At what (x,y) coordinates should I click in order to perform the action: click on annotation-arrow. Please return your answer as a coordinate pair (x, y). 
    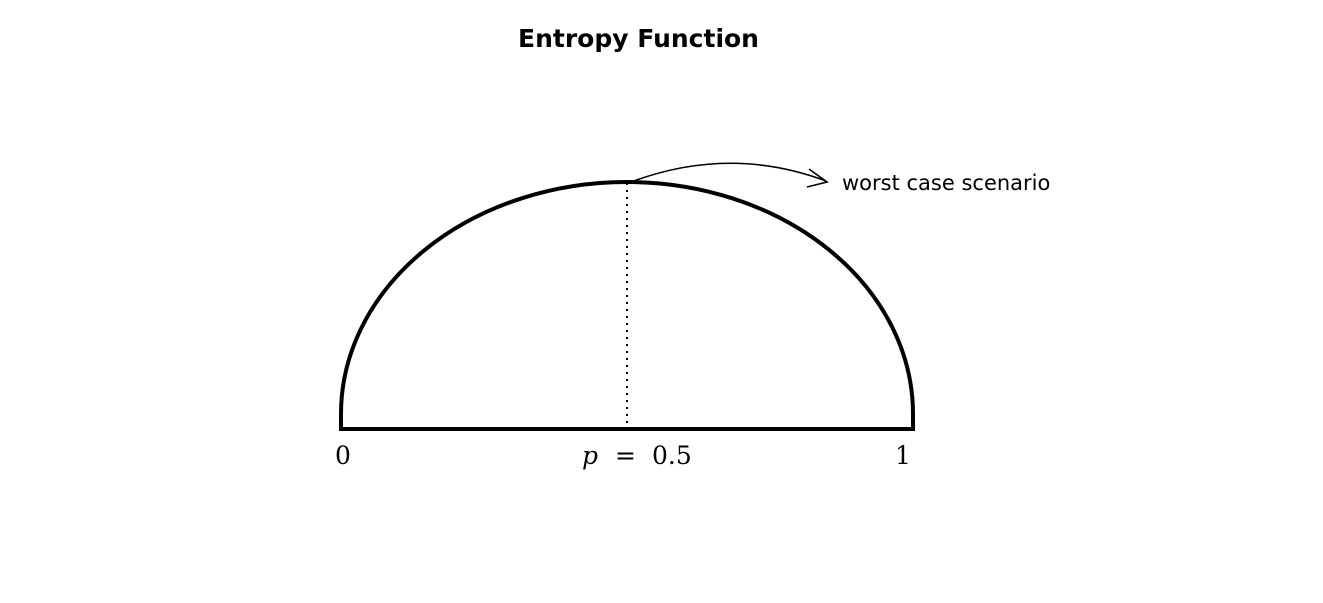
    Looking at the image, I should click on (728, 172).